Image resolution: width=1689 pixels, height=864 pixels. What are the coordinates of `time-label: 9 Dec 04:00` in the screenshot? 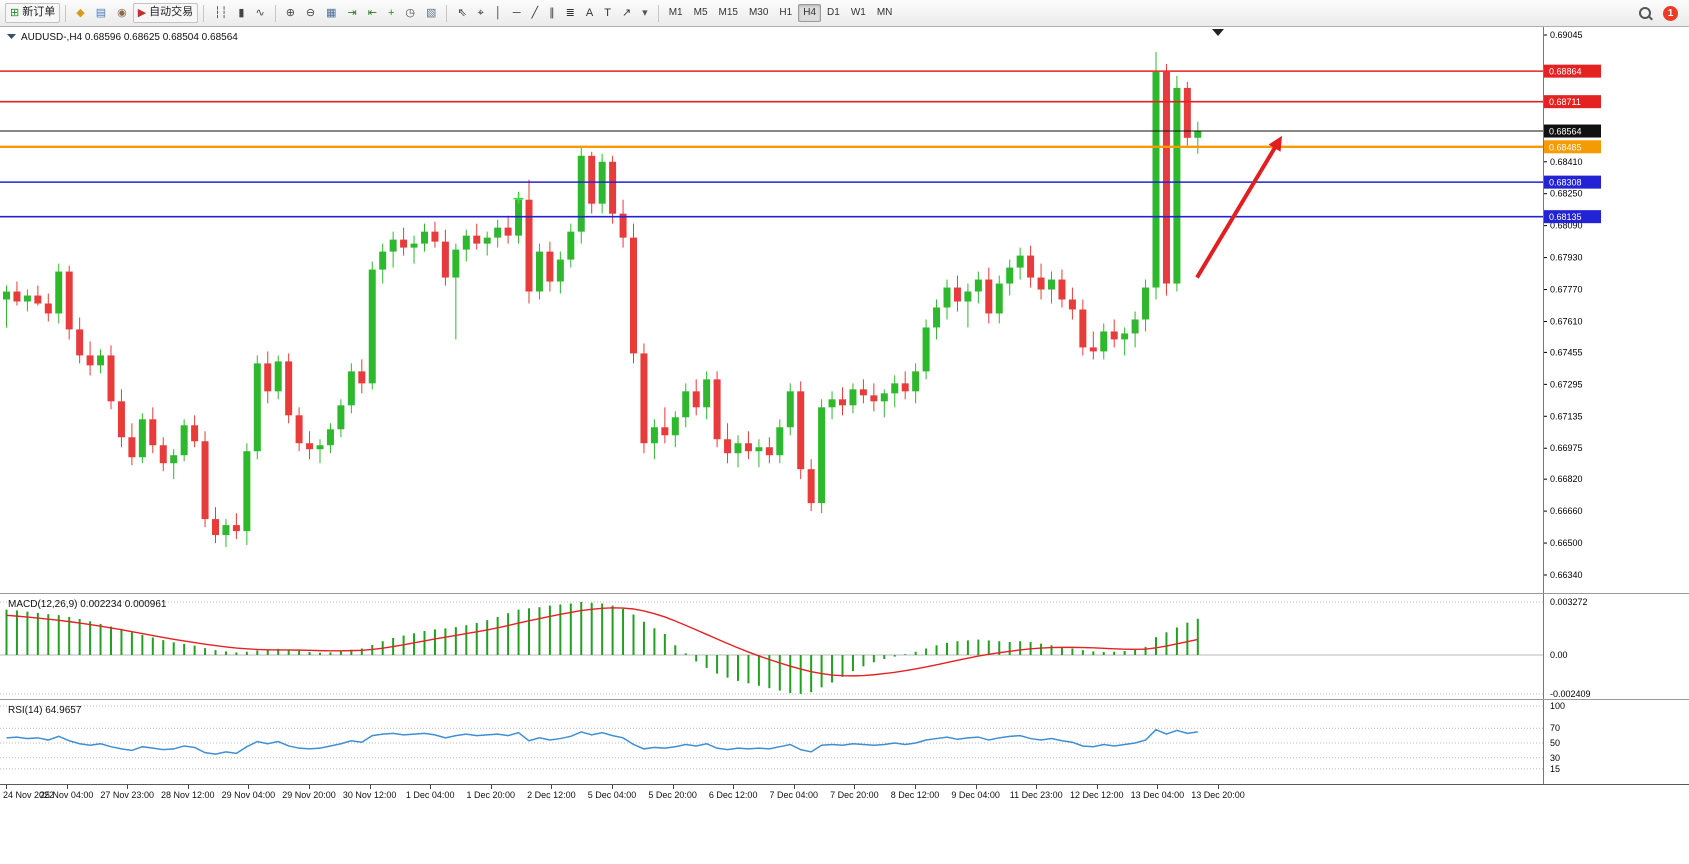 It's located at (975, 795).